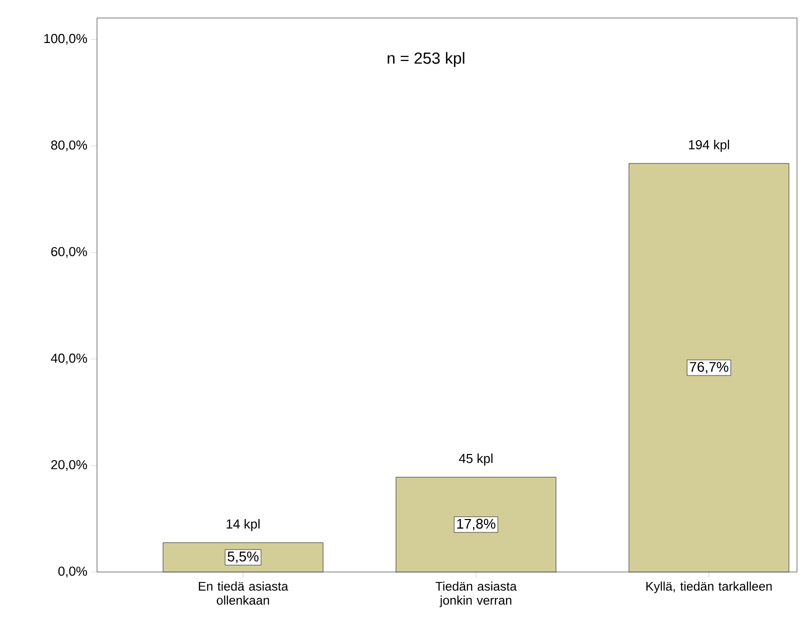  What do you see at coordinates (476, 524) in the screenshot?
I see `data-label: 17,8%` at bounding box center [476, 524].